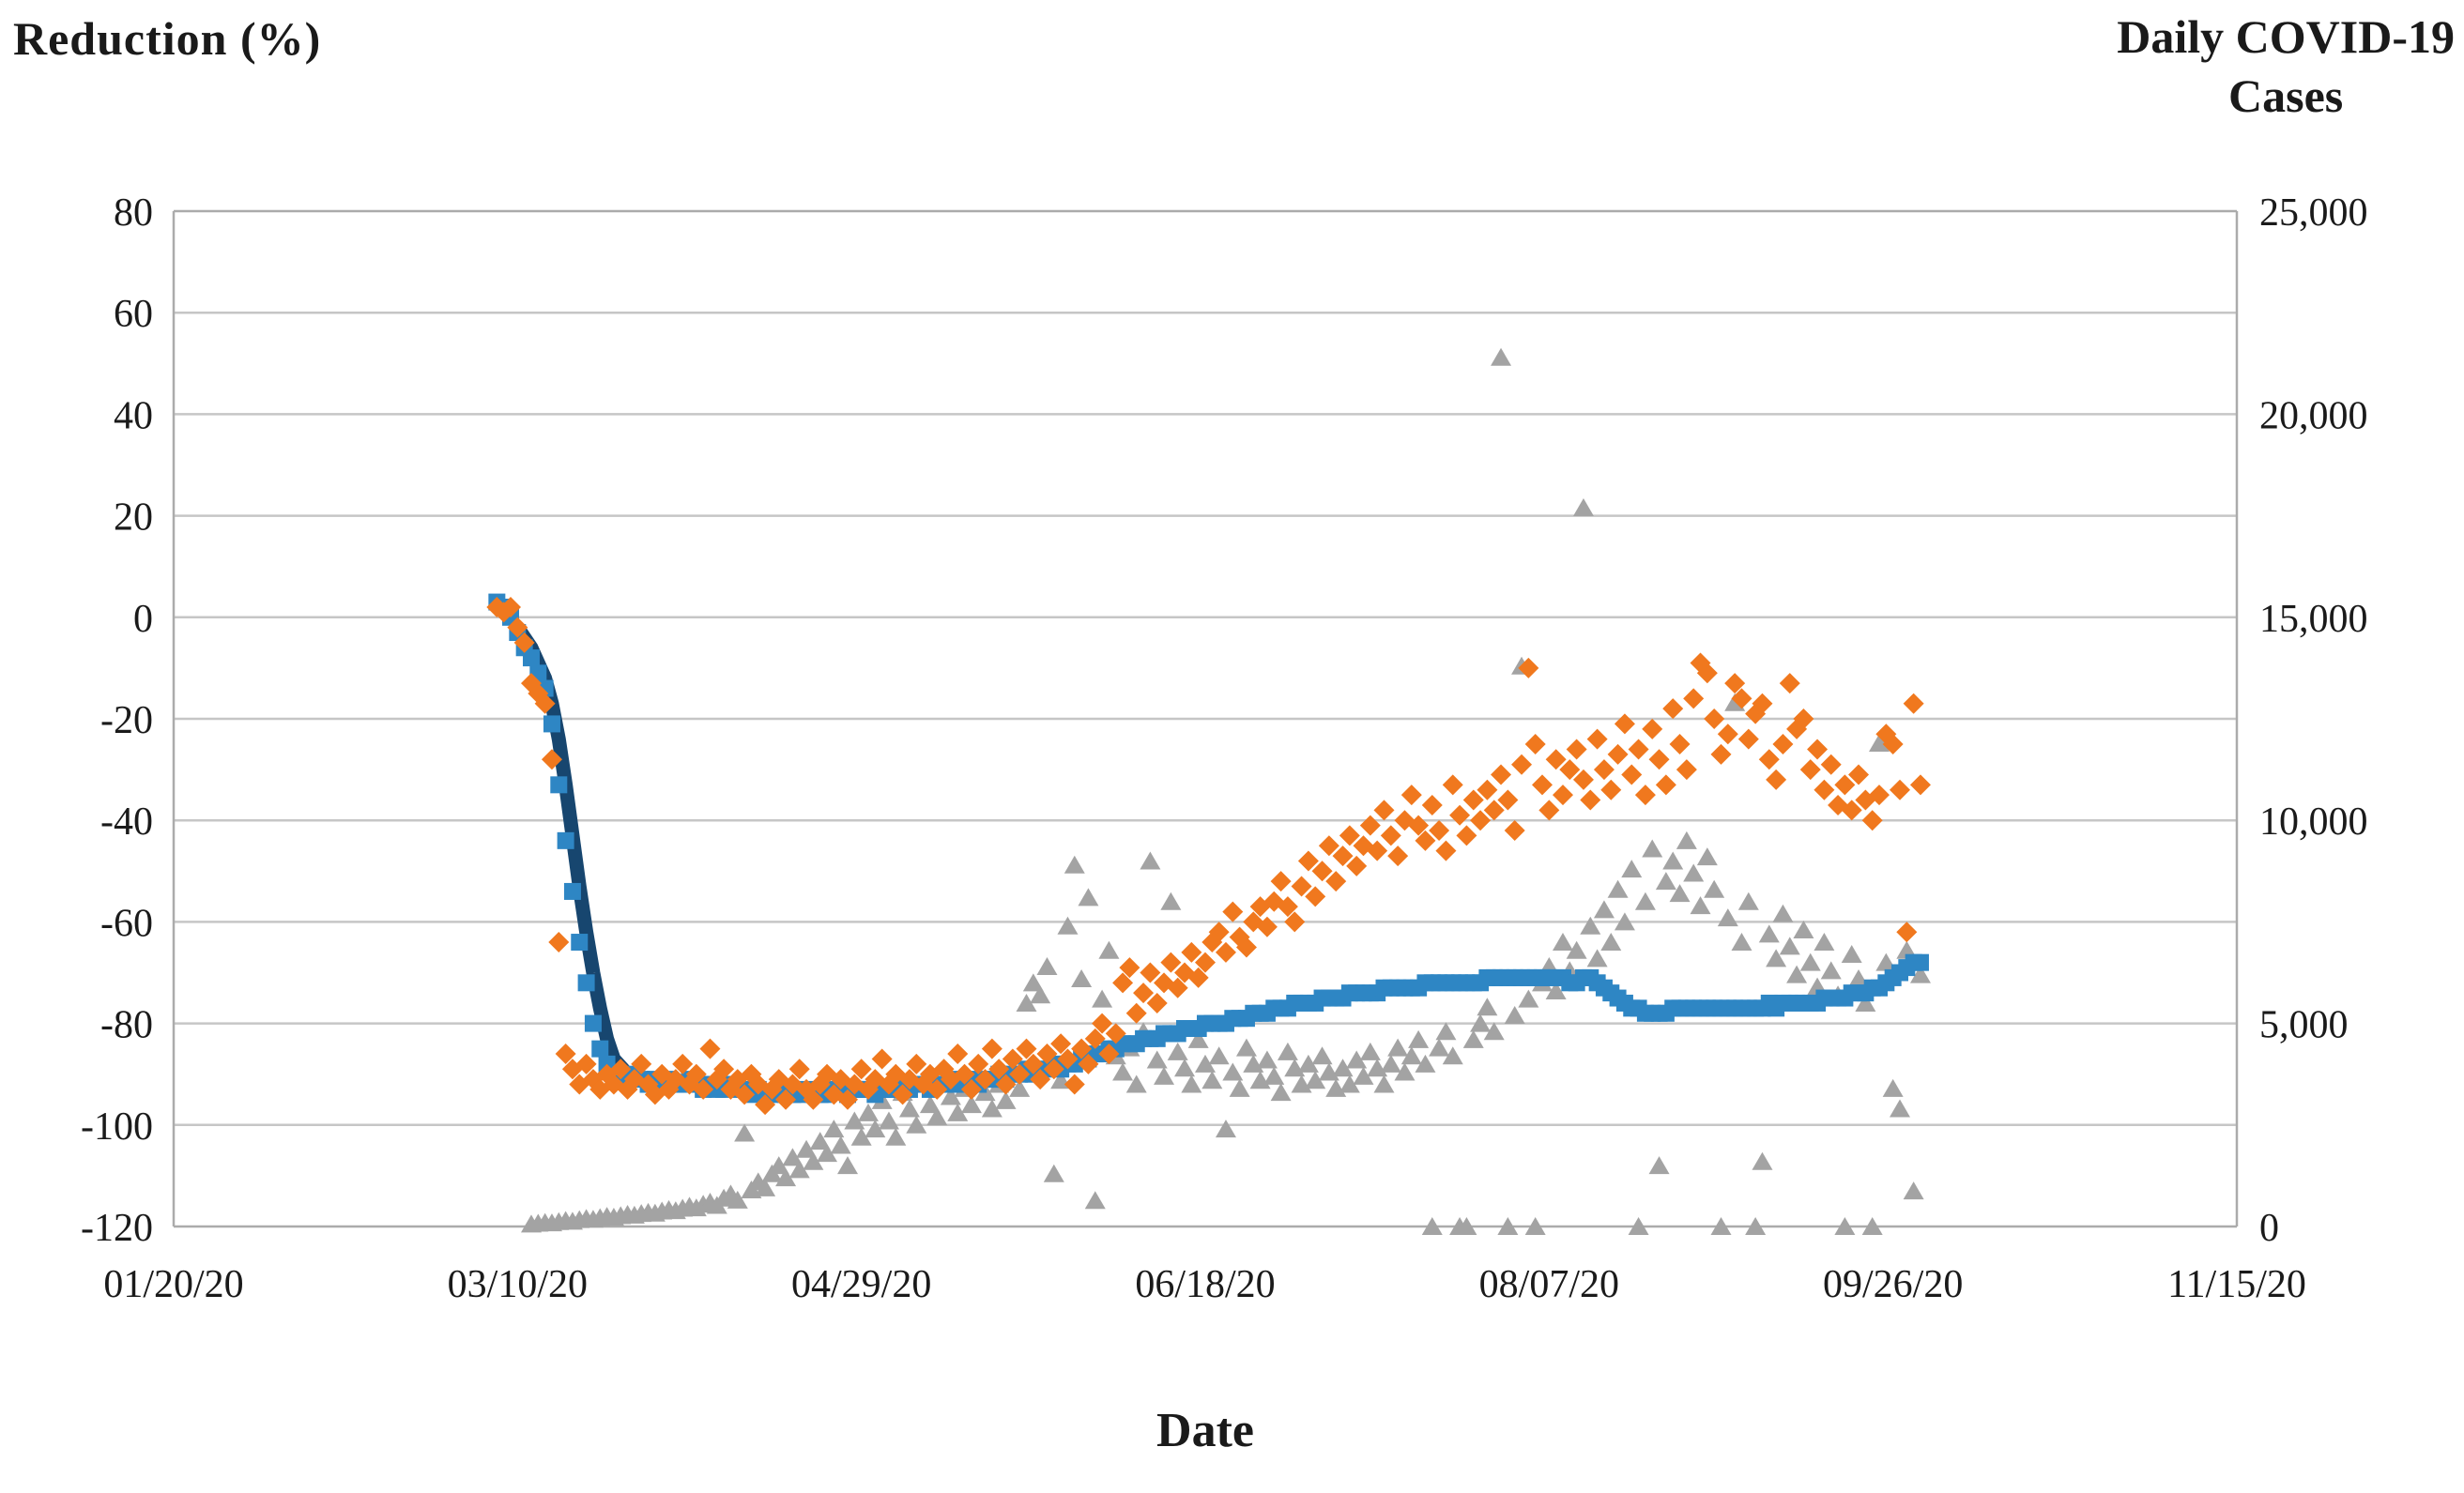  Describe the element at coordinates (2314, 822) in the screenshot. I see `y-right-tick-label: 10,000` at that location.